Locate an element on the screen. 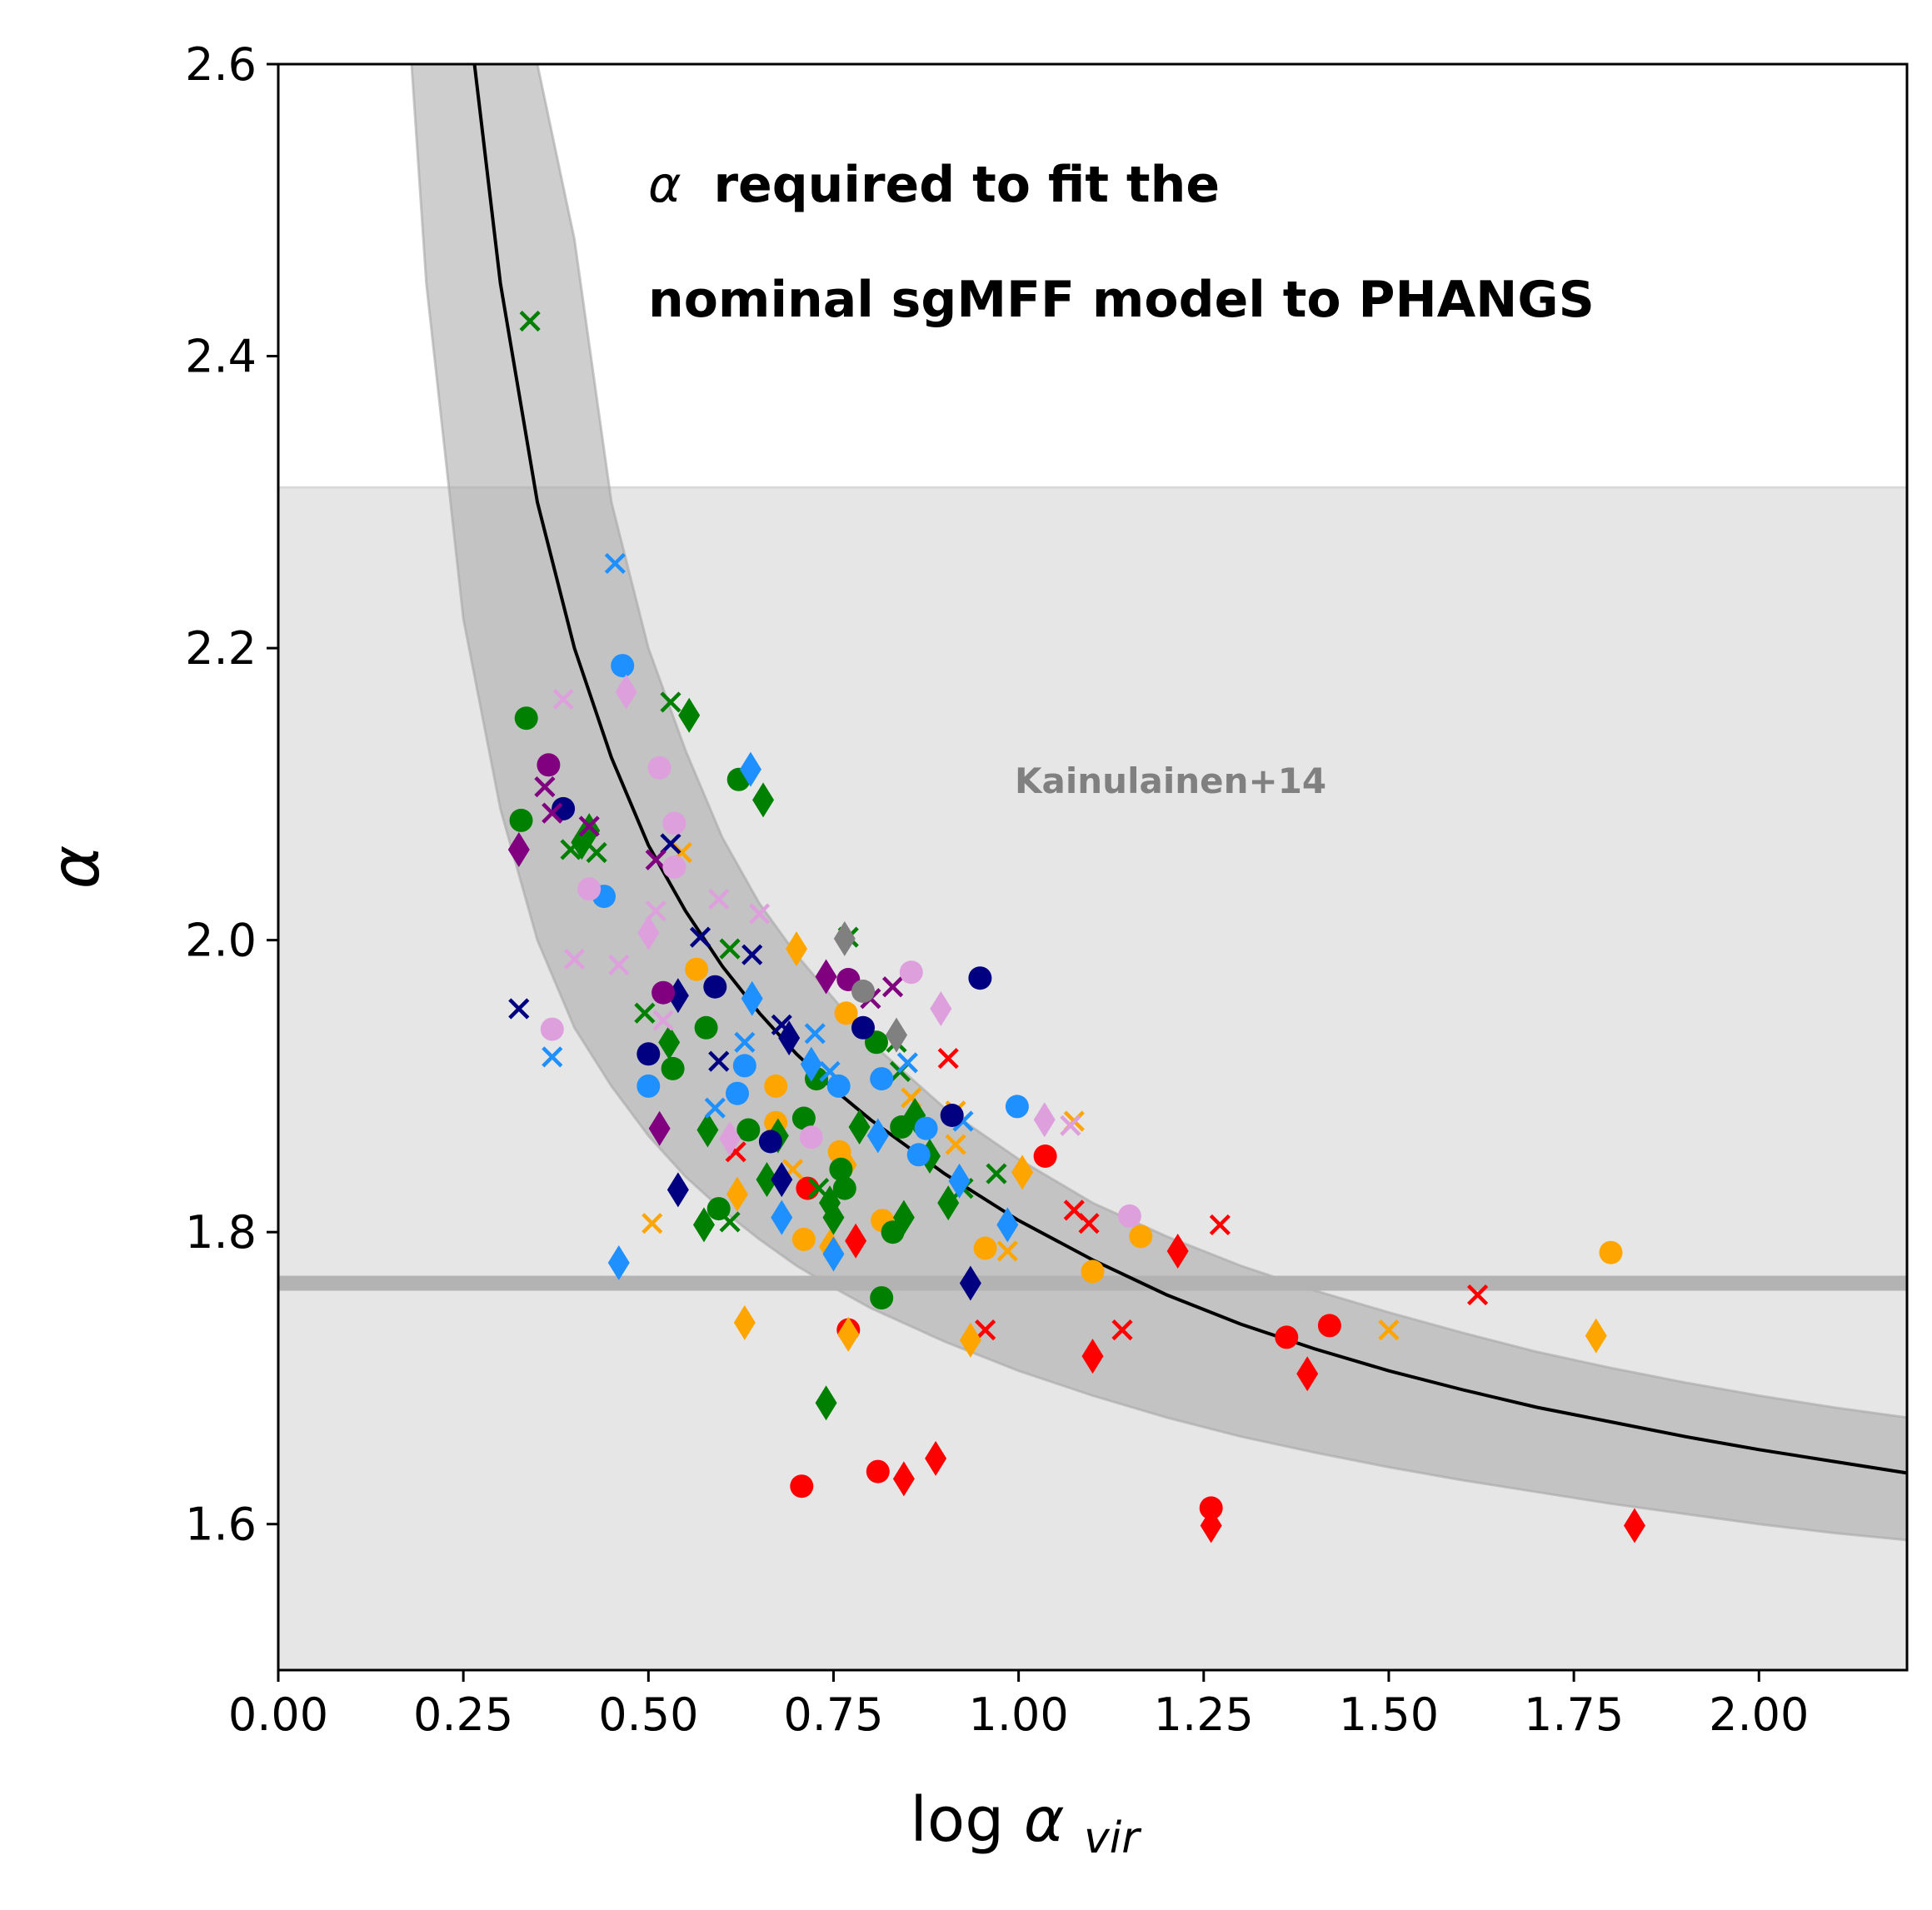  x-tick-label: 0.75 is located at coordinates (833, 1715).